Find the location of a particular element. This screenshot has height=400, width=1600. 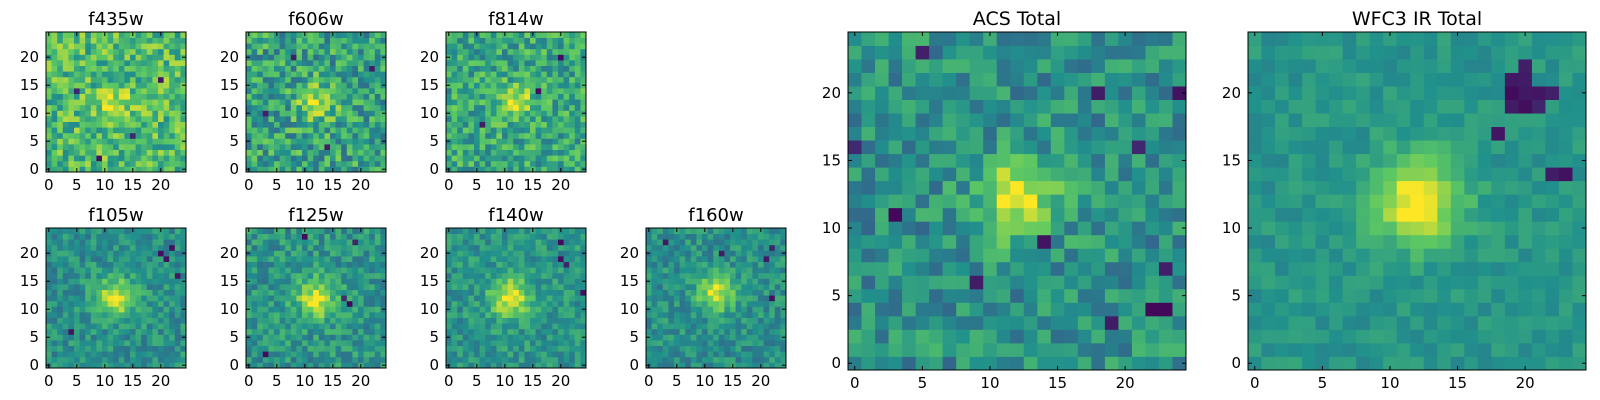

axes-frame is located at coordinates (516, 298).